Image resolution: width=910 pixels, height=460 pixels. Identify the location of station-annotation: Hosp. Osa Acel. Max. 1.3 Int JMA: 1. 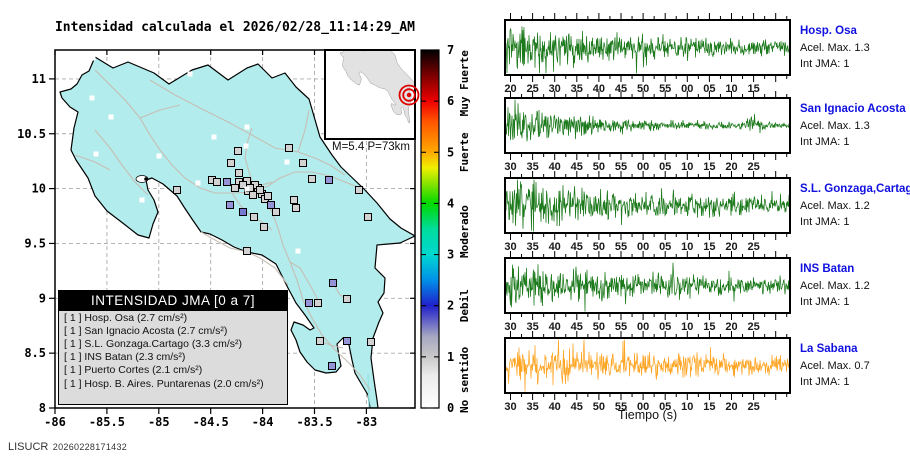
(835, 47).